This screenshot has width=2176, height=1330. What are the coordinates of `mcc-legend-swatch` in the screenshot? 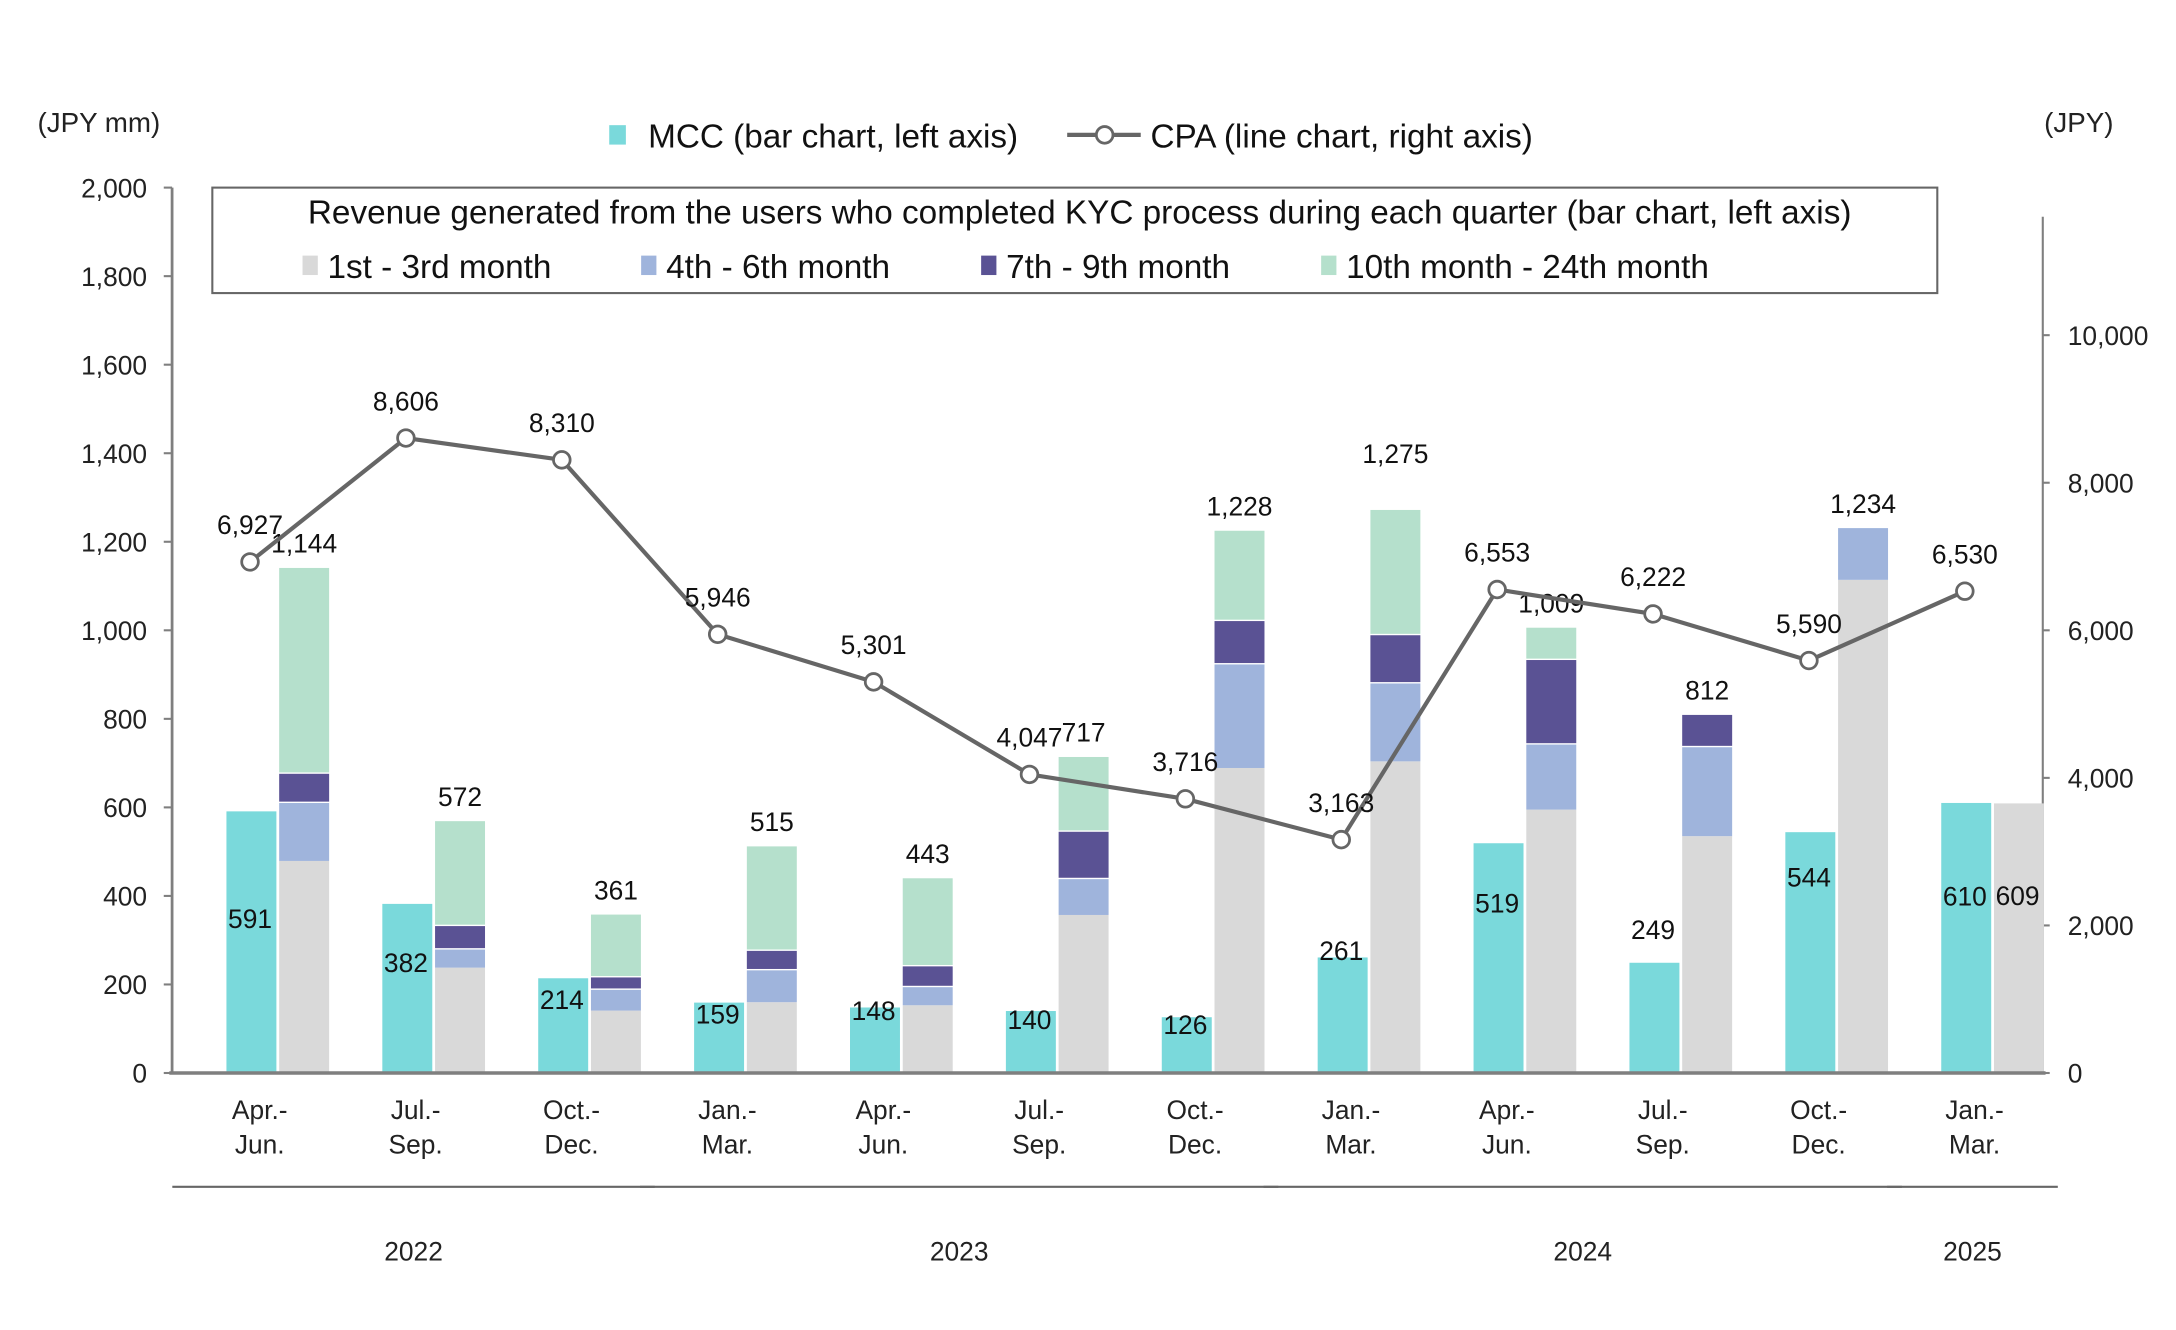 It's located at (617, 135).